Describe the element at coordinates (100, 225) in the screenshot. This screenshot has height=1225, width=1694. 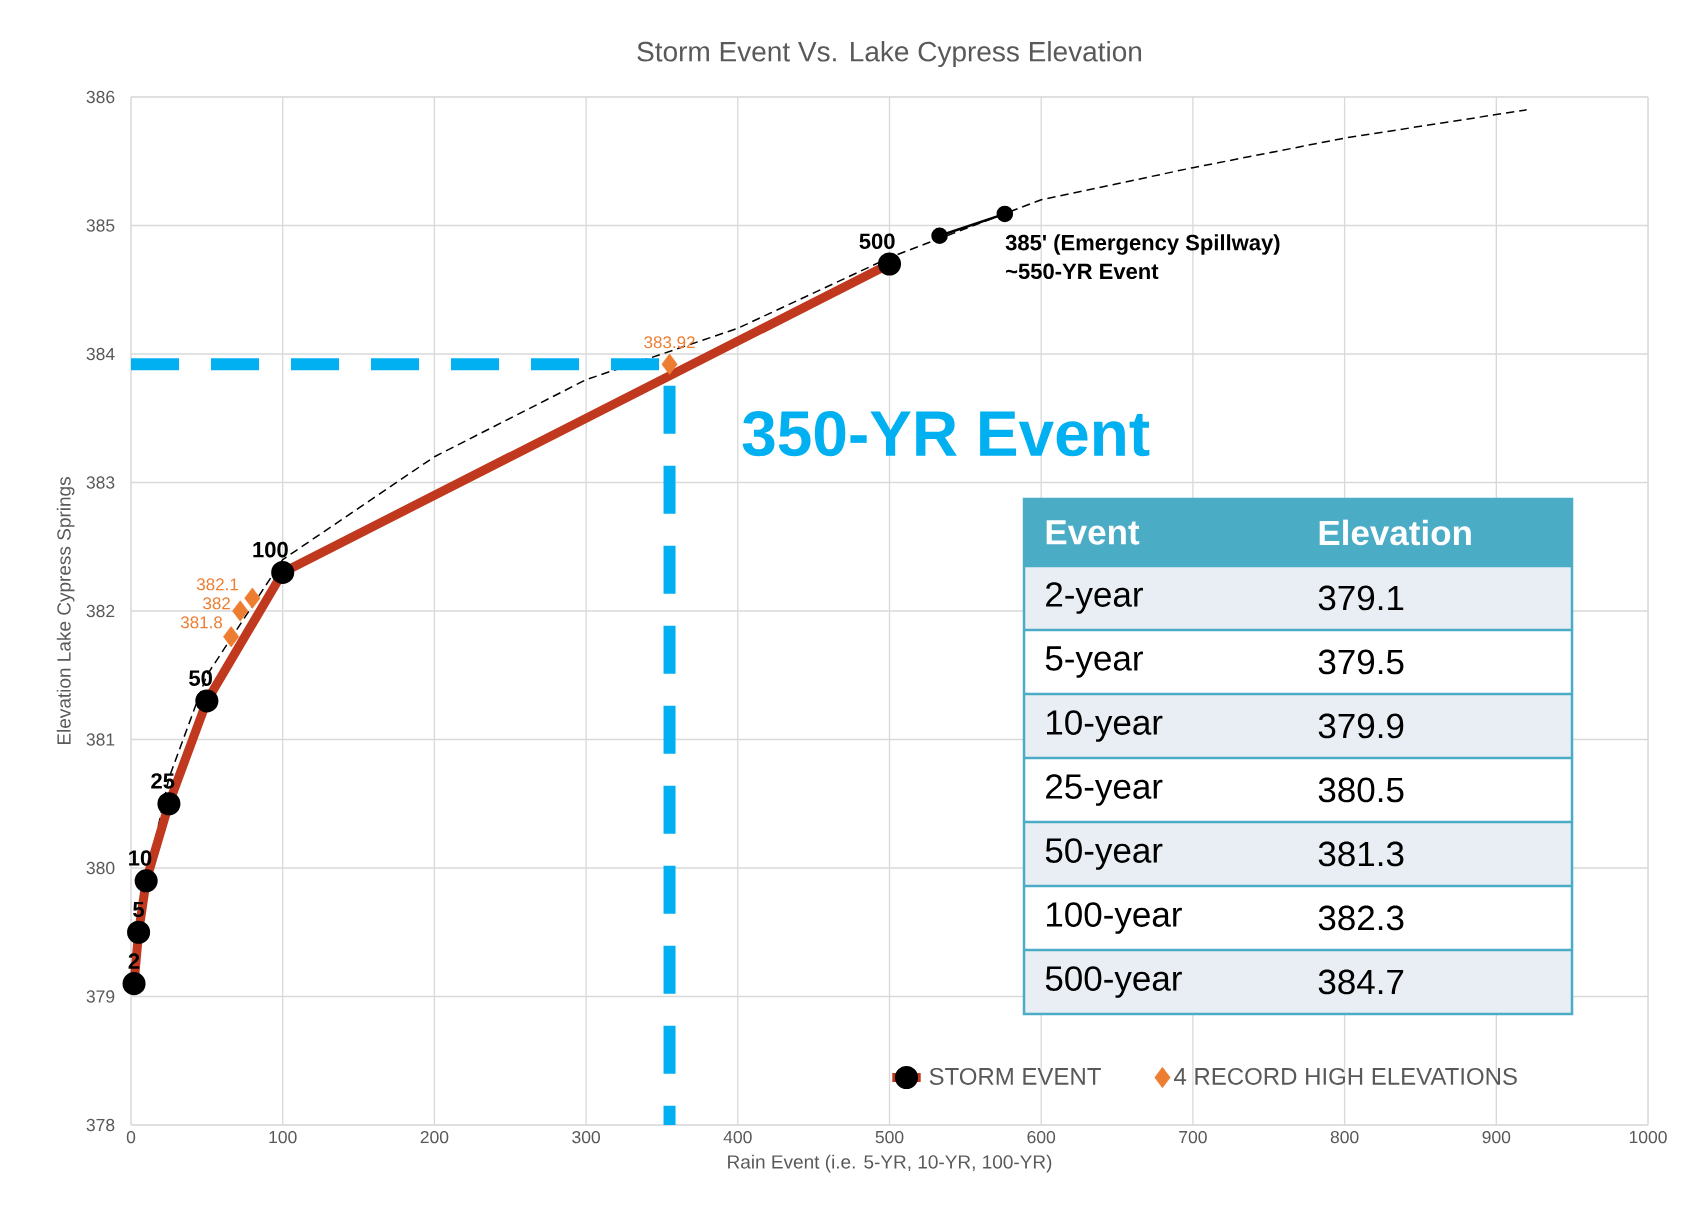
I see `y-tick-label: 385` at that location.